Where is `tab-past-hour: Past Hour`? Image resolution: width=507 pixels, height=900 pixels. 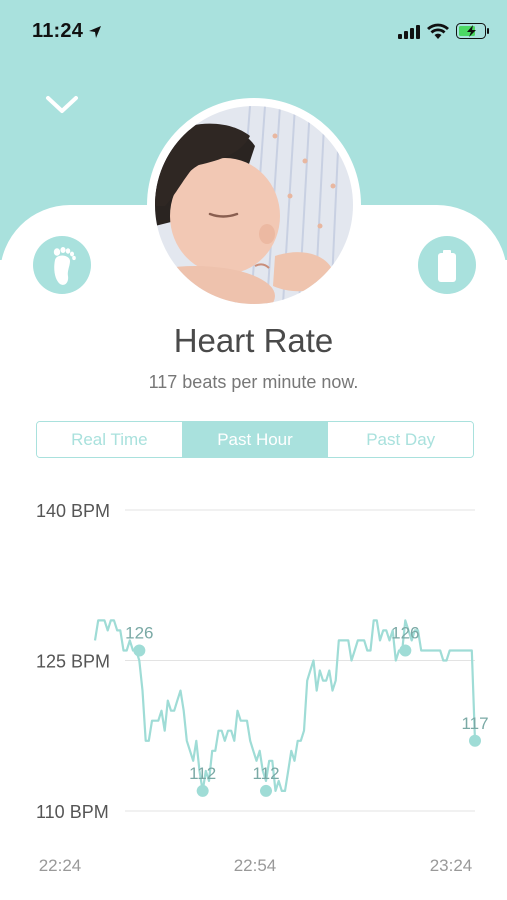 tab-past-hour: Past Hour is located at coordinates (254, 439).